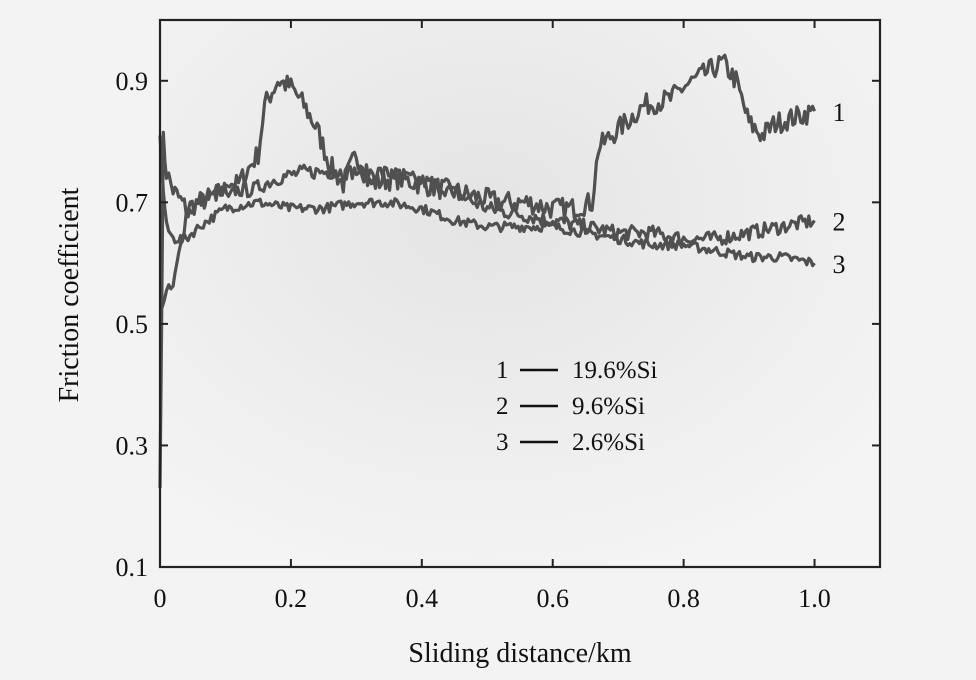 This screenshot has width=976, height=680. I want to click on y-tick-label: 0.7, so click(132, 202).